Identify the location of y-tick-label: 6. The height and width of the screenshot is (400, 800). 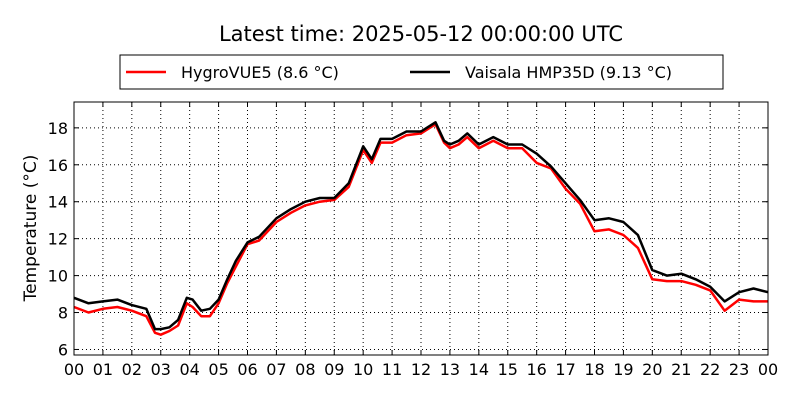
(63, 349).